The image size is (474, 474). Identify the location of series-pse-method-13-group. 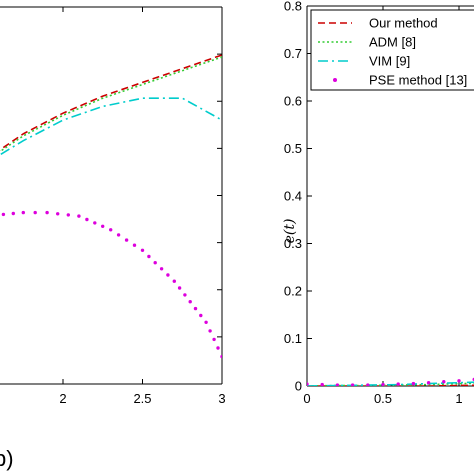
(390, 381).